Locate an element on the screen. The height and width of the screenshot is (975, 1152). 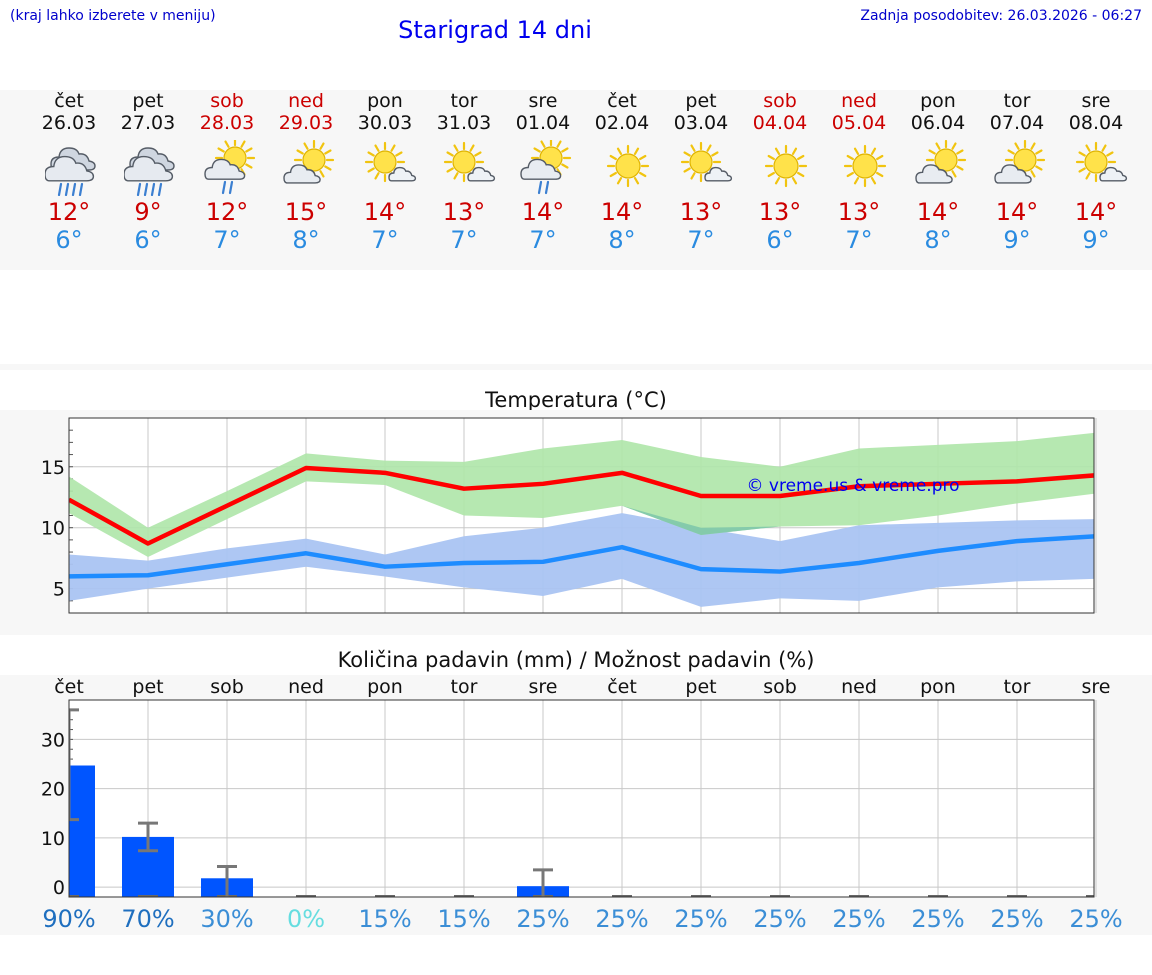
forecast-day: sre 01.04 14° 7° is located at coordinates (543, 175).